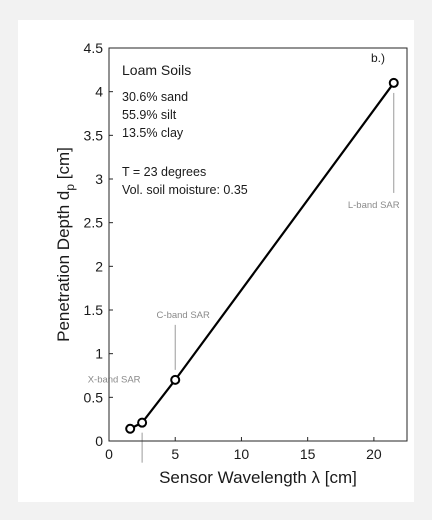 This screenshot has height=520, width=432. What do you see at coordinates (70, 187) in the screenshot?
I see `y-axis-label-subscript: p` at bounding box center [70, 187].